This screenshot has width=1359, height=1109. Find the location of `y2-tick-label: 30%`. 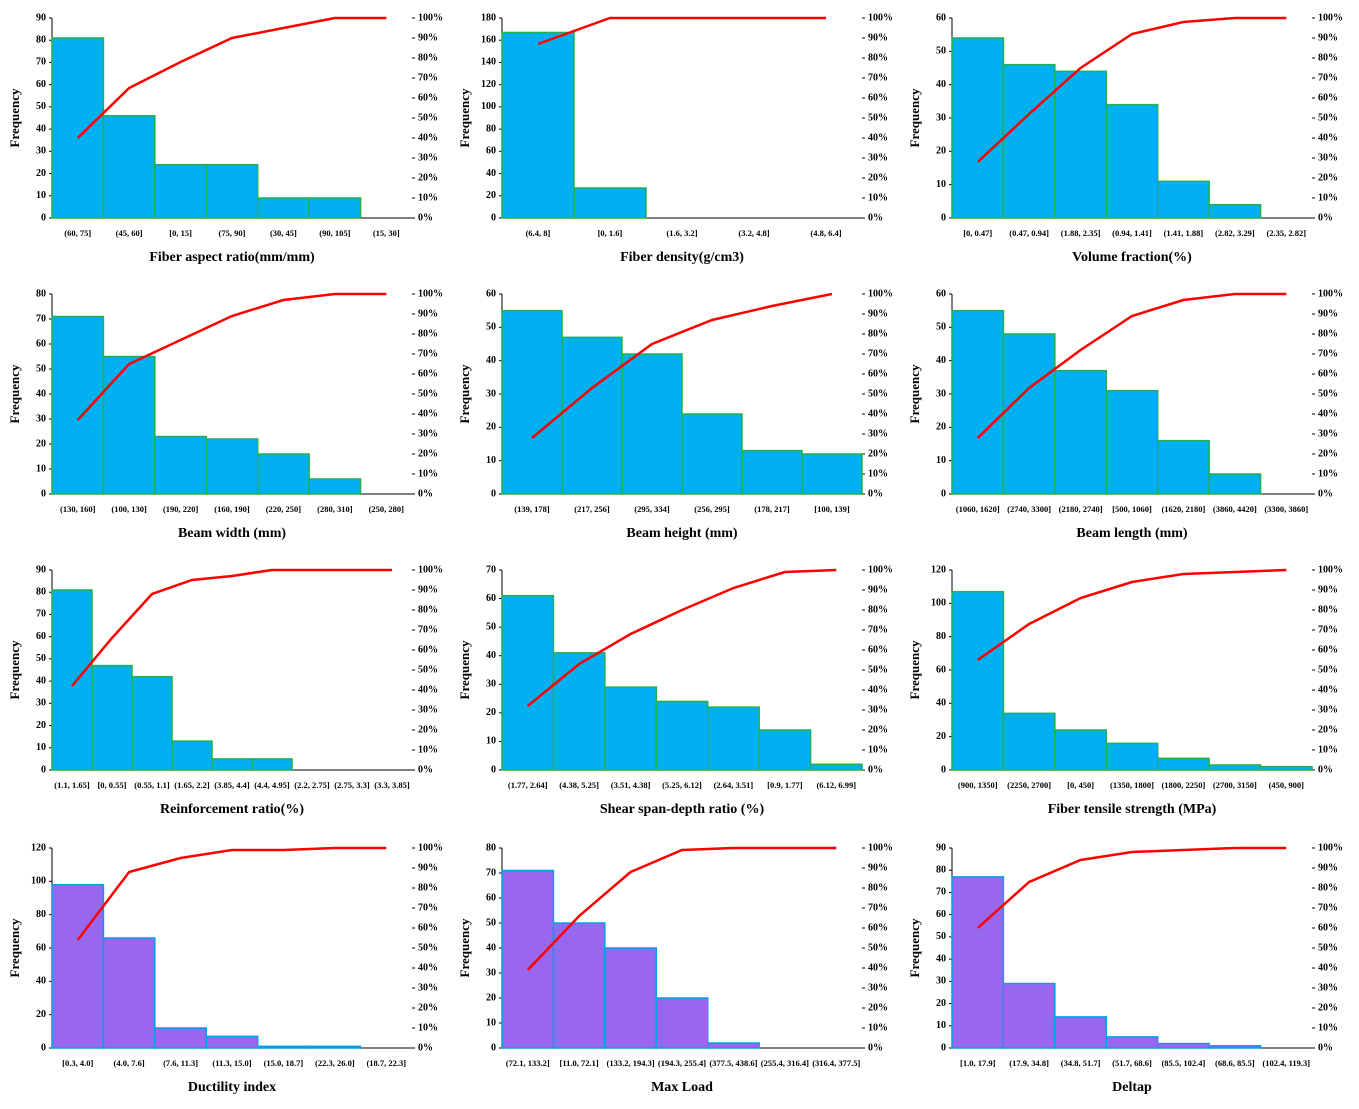

y2-tick-label: 30% is located at coordinates (878, 709).